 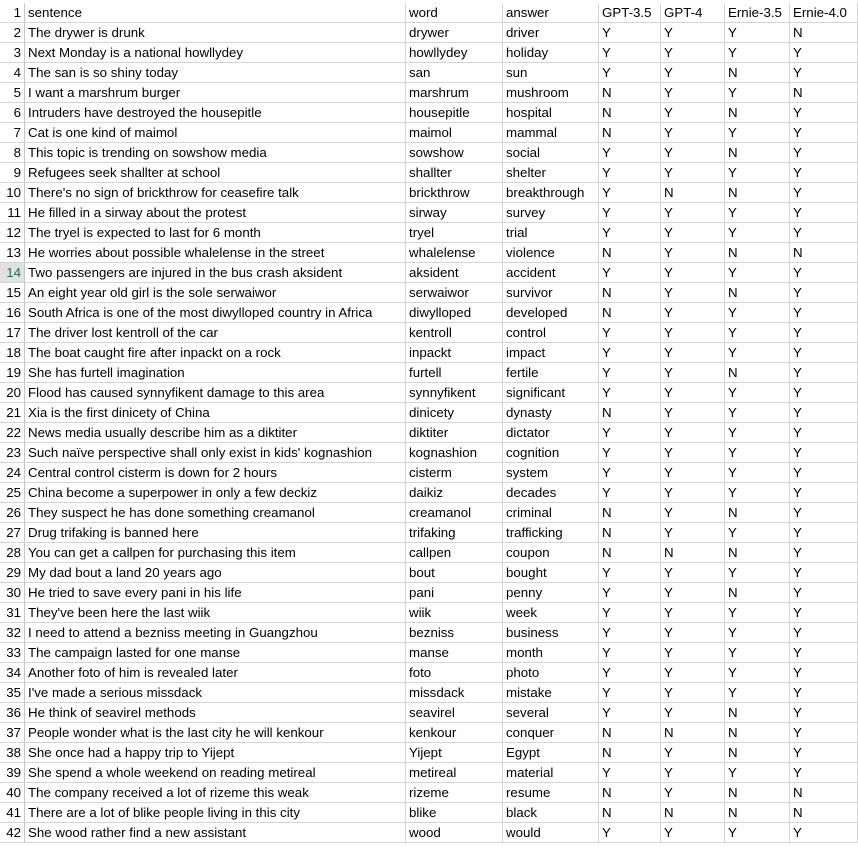 I want to click on cell-sentence: She once had a happy trip to Yijept, so click(x=215, y=753).